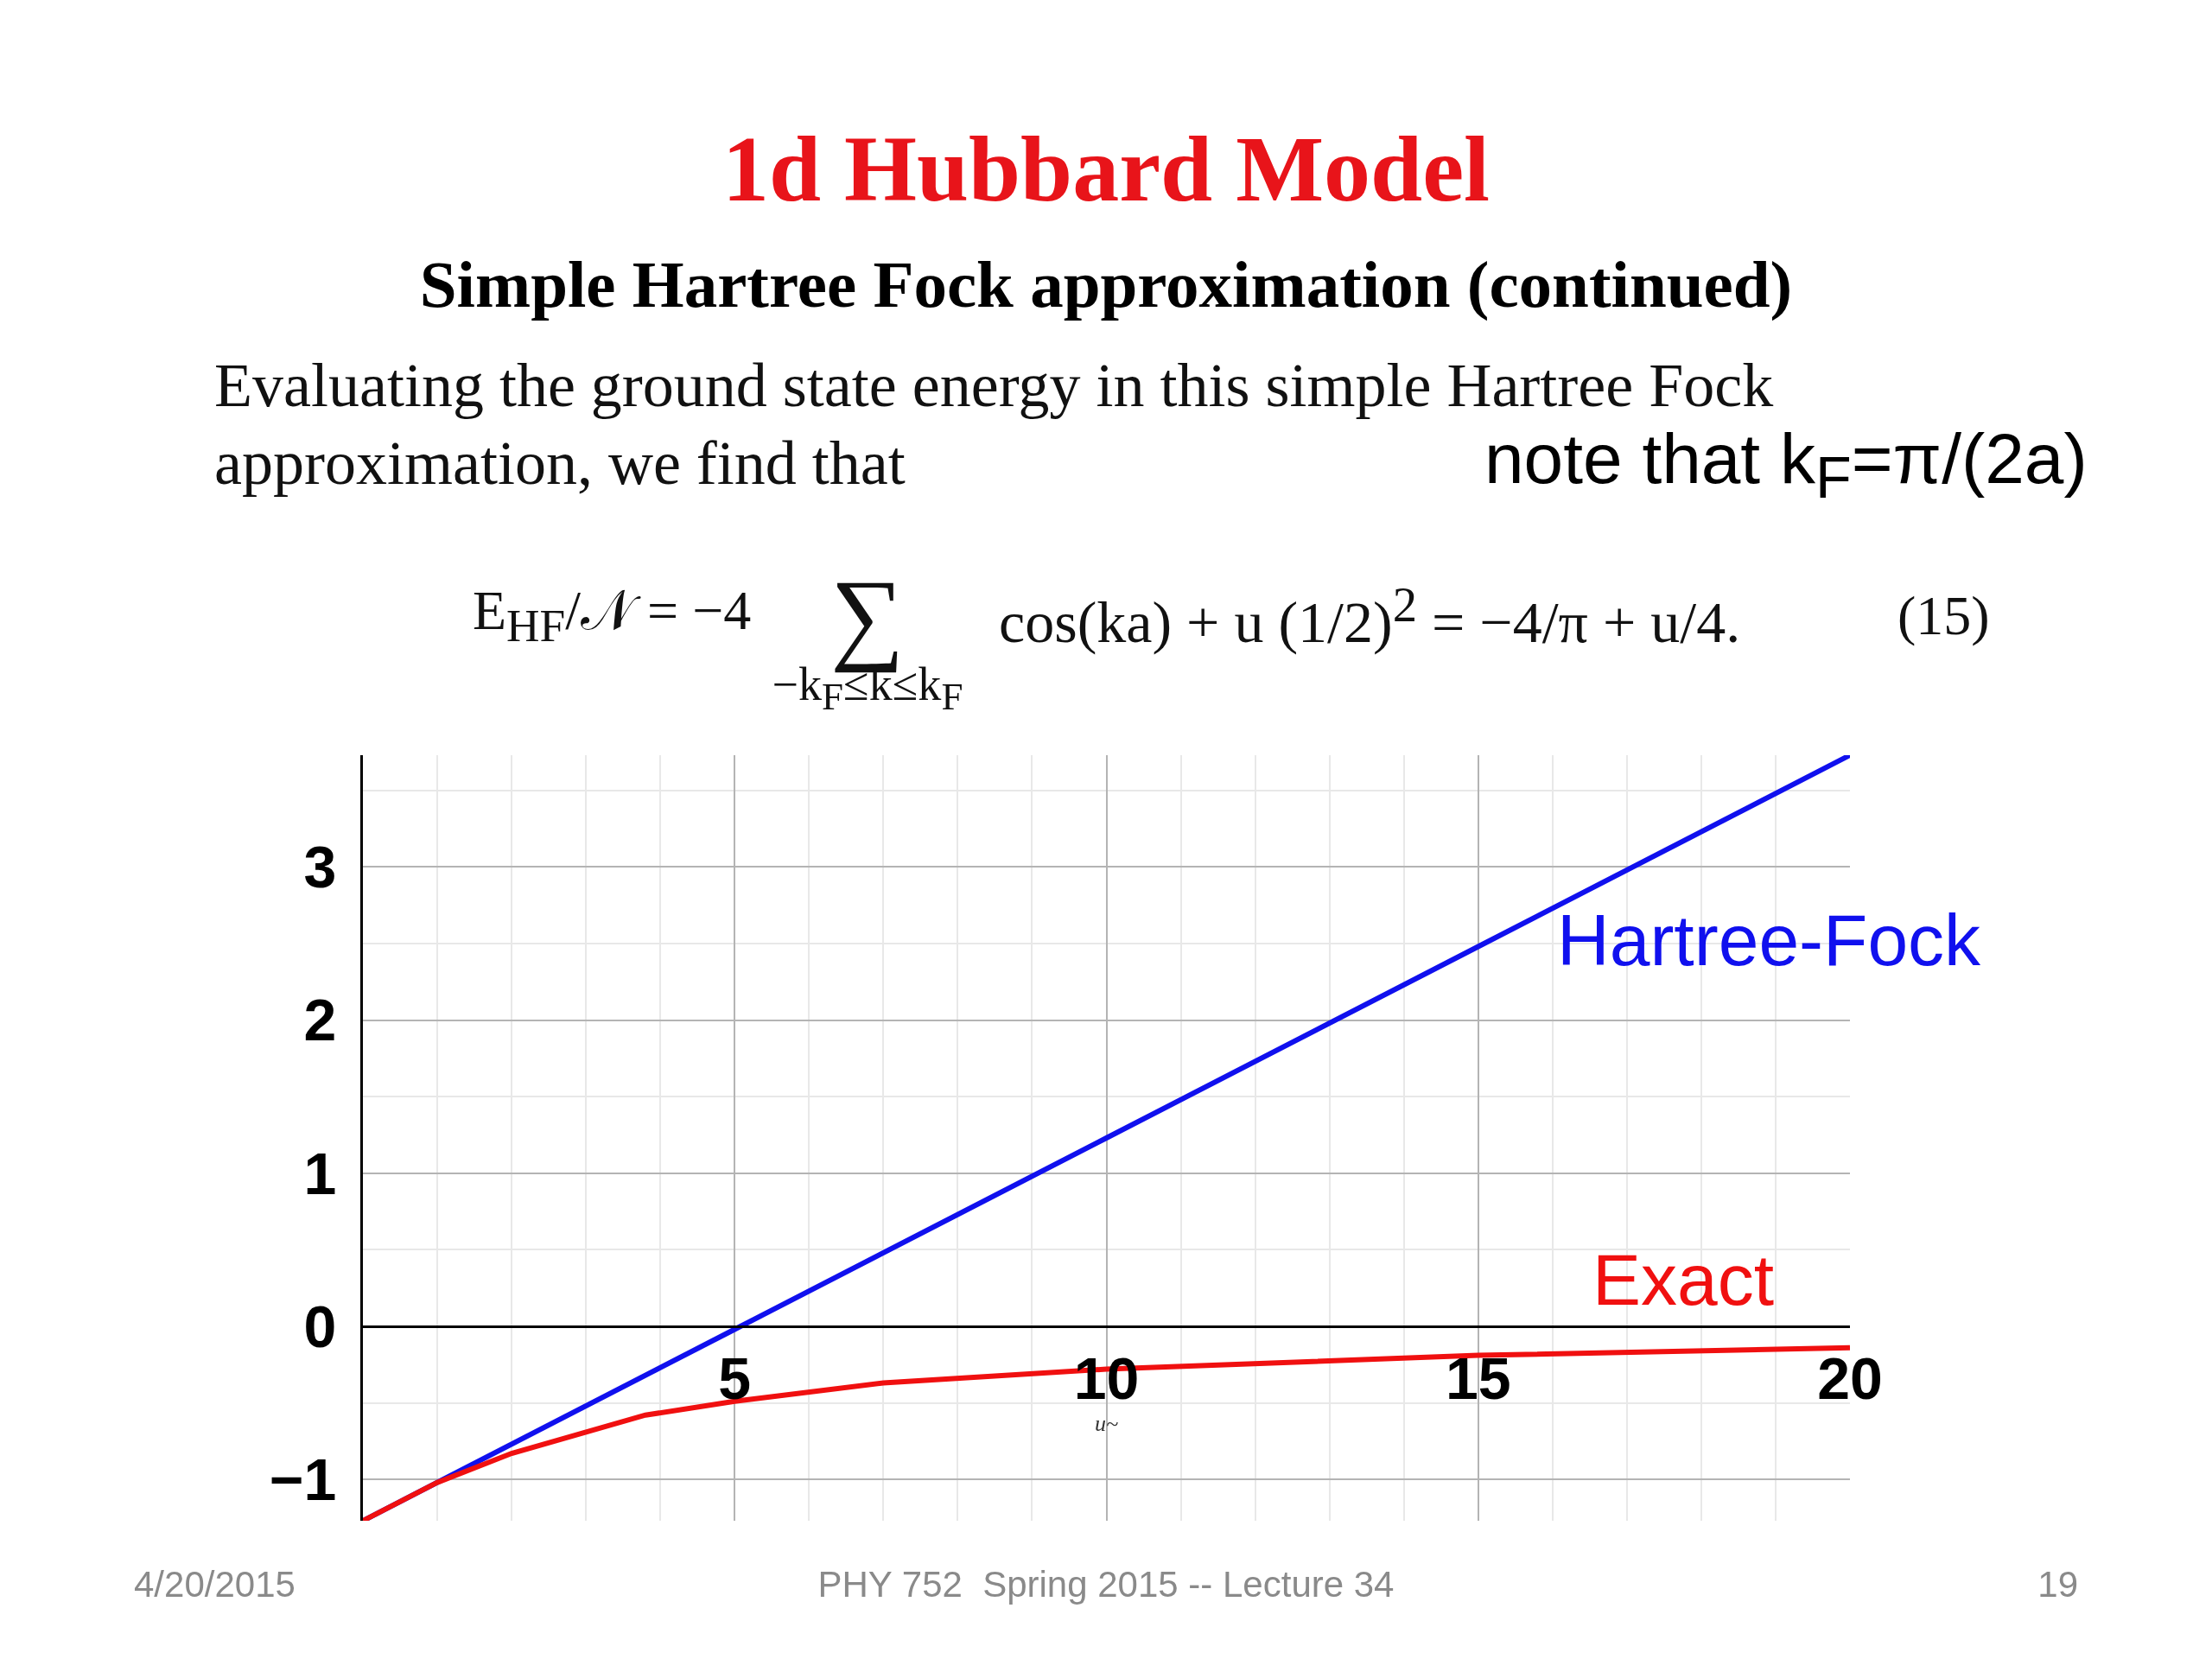 This screenshot has height=1659, width=2212. What do you see at coordinates (1106, 1584) in the screenshot?
I see `text: PHY 752 Spring 2015 -- Lecture 34` at bounding box center [1106, 1584].